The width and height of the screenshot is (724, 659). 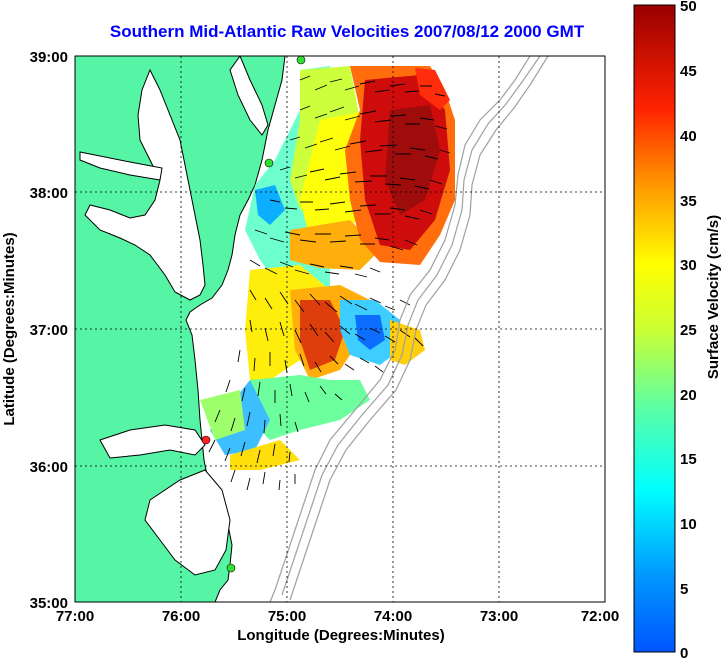 What do you see at coordinates (49, 603) in the screenshot?
I see `y-tick-label: 35:00` at bounding box center [49, 603].